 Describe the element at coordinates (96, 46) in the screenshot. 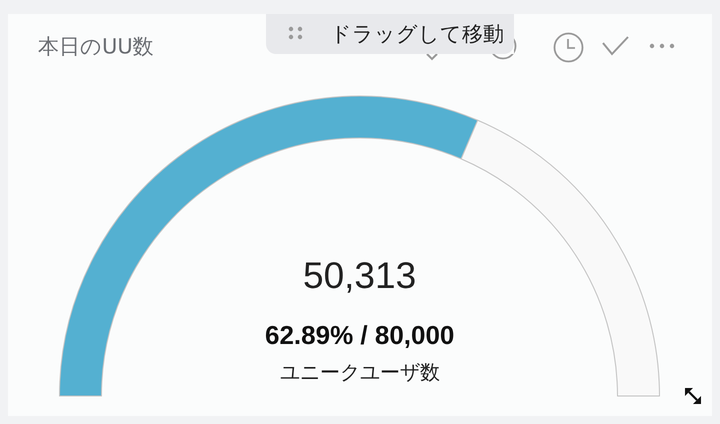

I see `chart-title: 本日のUU数` at that location.